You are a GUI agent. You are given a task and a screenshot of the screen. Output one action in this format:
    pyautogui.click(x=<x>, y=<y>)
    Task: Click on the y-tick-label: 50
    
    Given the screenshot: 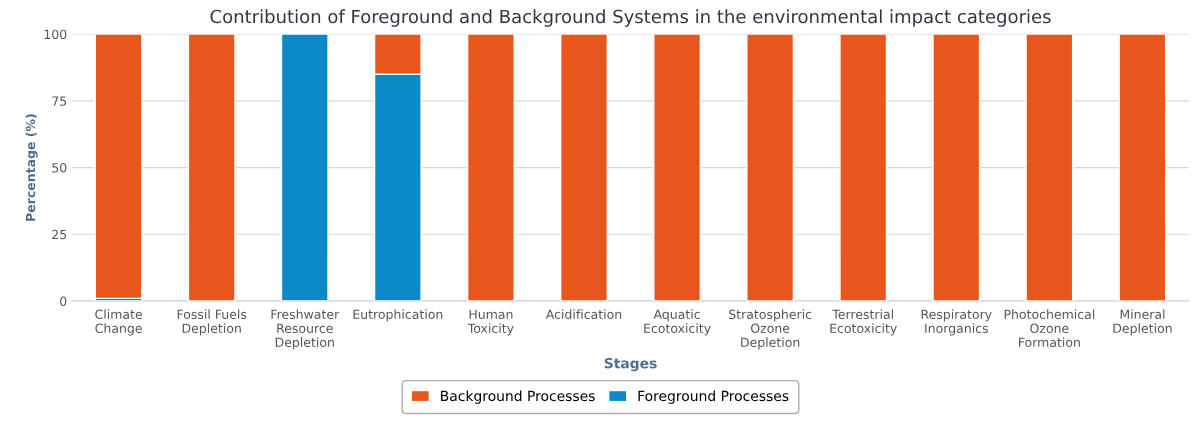 What is the action you would take?
    pyautogui.click(x=59, y=168)
    